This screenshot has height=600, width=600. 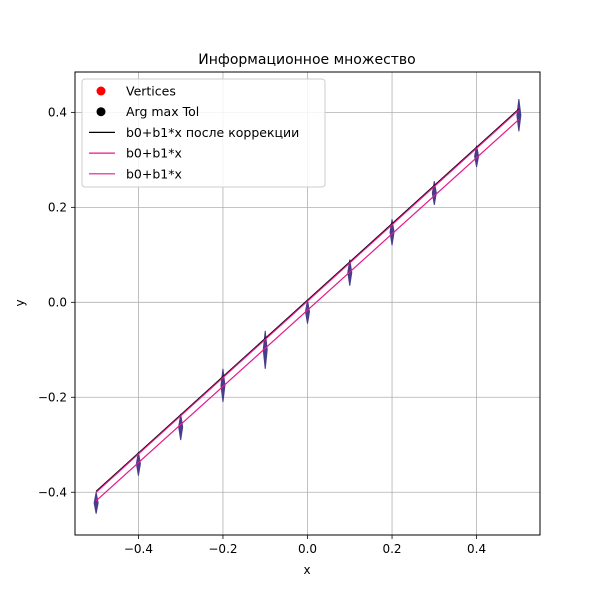 What do you see at coordinates (307, 60) in the screenshot?
I see `chart-title: Информационное множество` at bounding box center [307, 60].